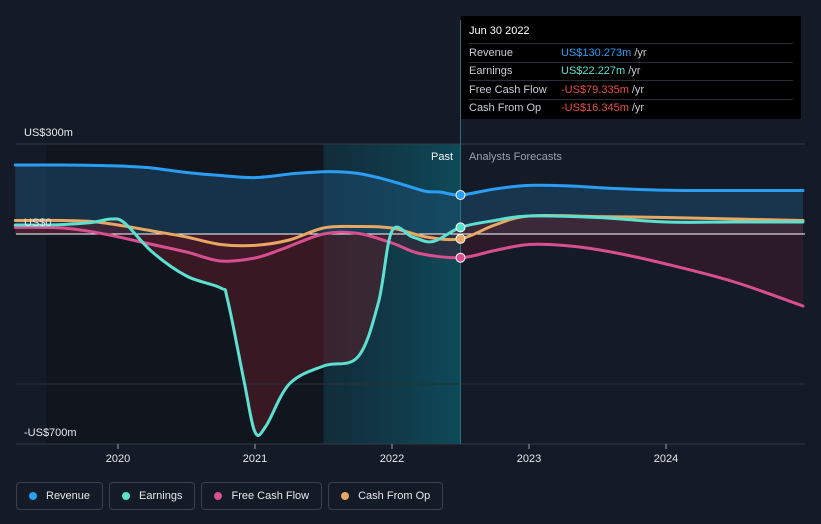 This screenshot has width=821, height=524. Describe the element at coordinates (595, 108) in the screenshot. I see `tooltip-value: -US$16.345m` at that location.